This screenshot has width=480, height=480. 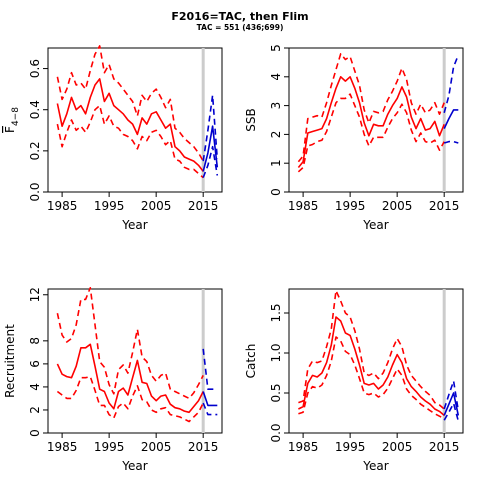 I want to click on y-tick-label: 0.2, so click(x=35, y=150).